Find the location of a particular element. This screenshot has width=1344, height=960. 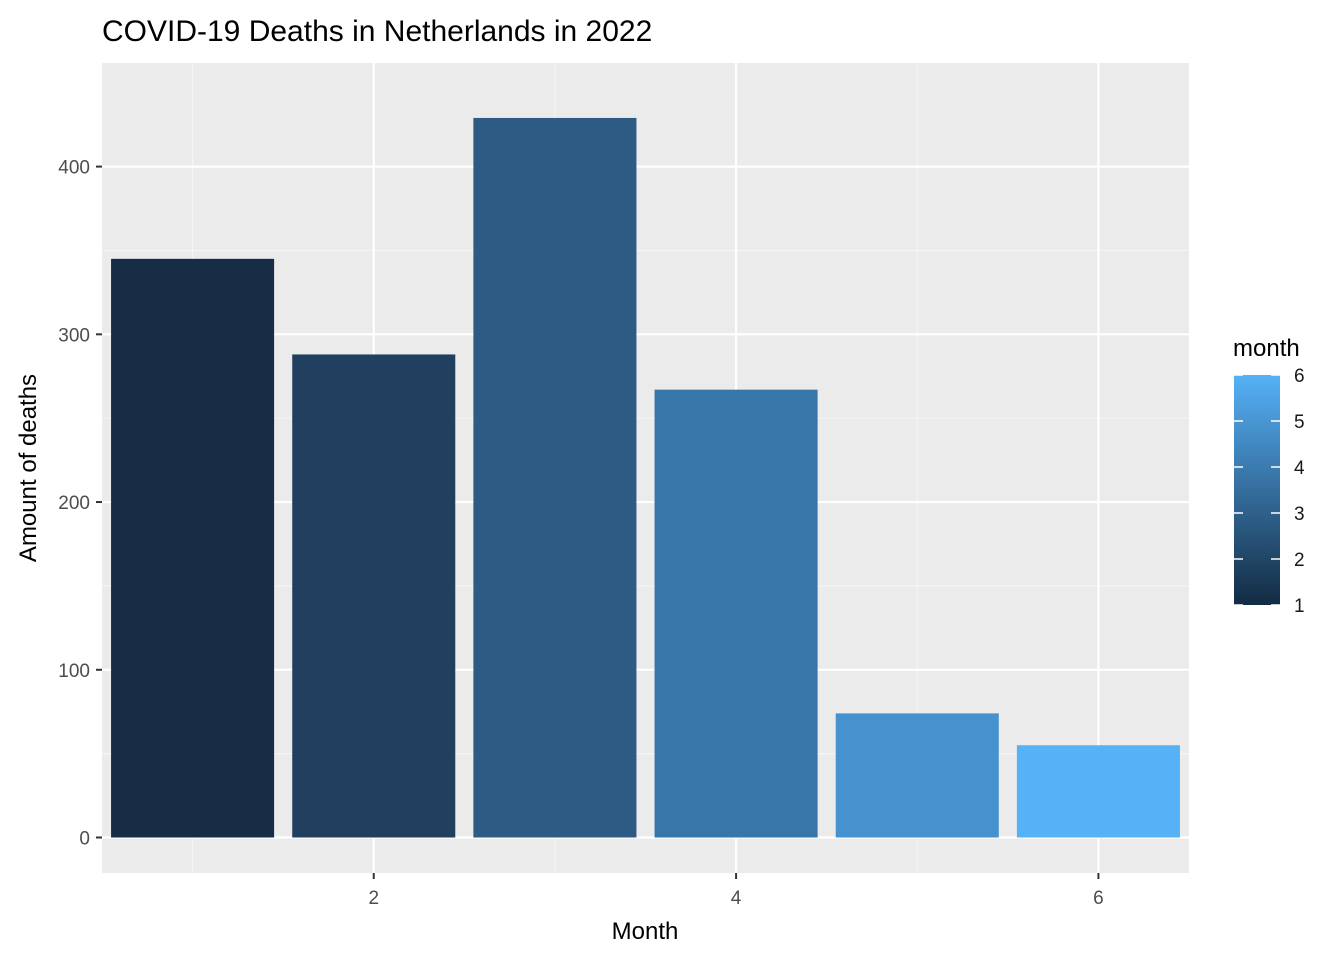

y-axis: 0 100 200 300 400 is located at coordinates (80, 504).